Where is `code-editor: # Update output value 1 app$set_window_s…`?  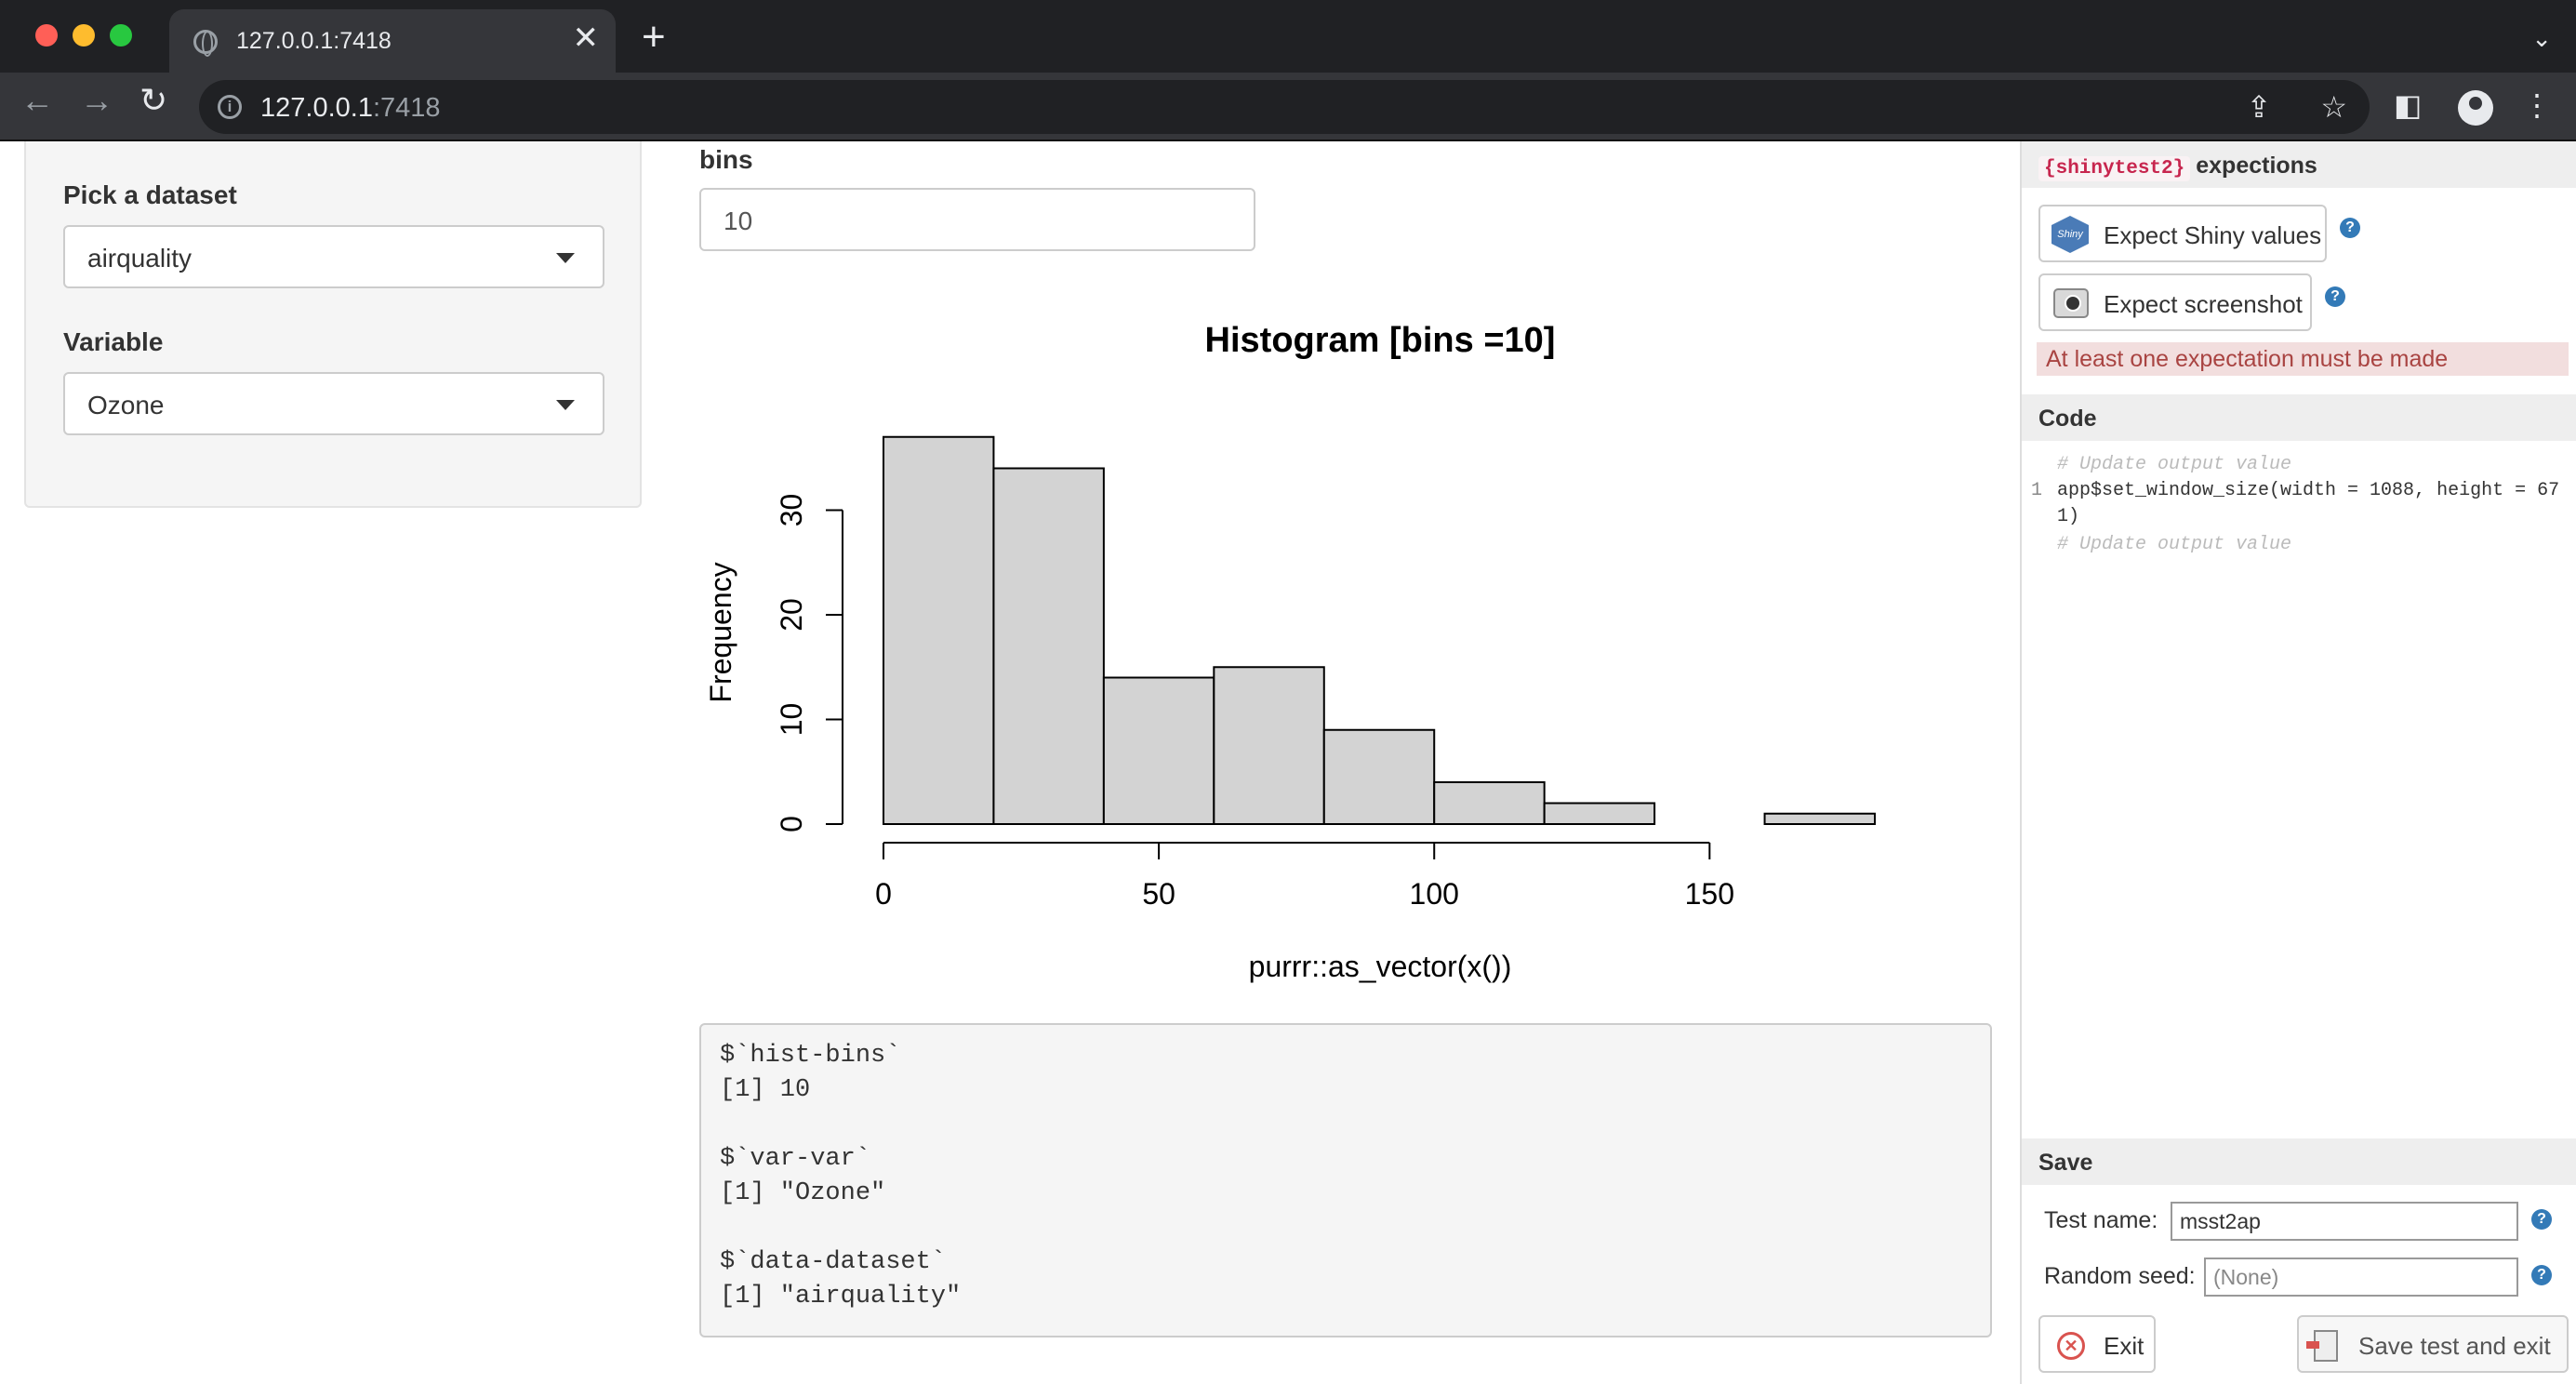 code-editor: # Update output value 1 app$set_window_s… is located at coordinates (2299, 787).